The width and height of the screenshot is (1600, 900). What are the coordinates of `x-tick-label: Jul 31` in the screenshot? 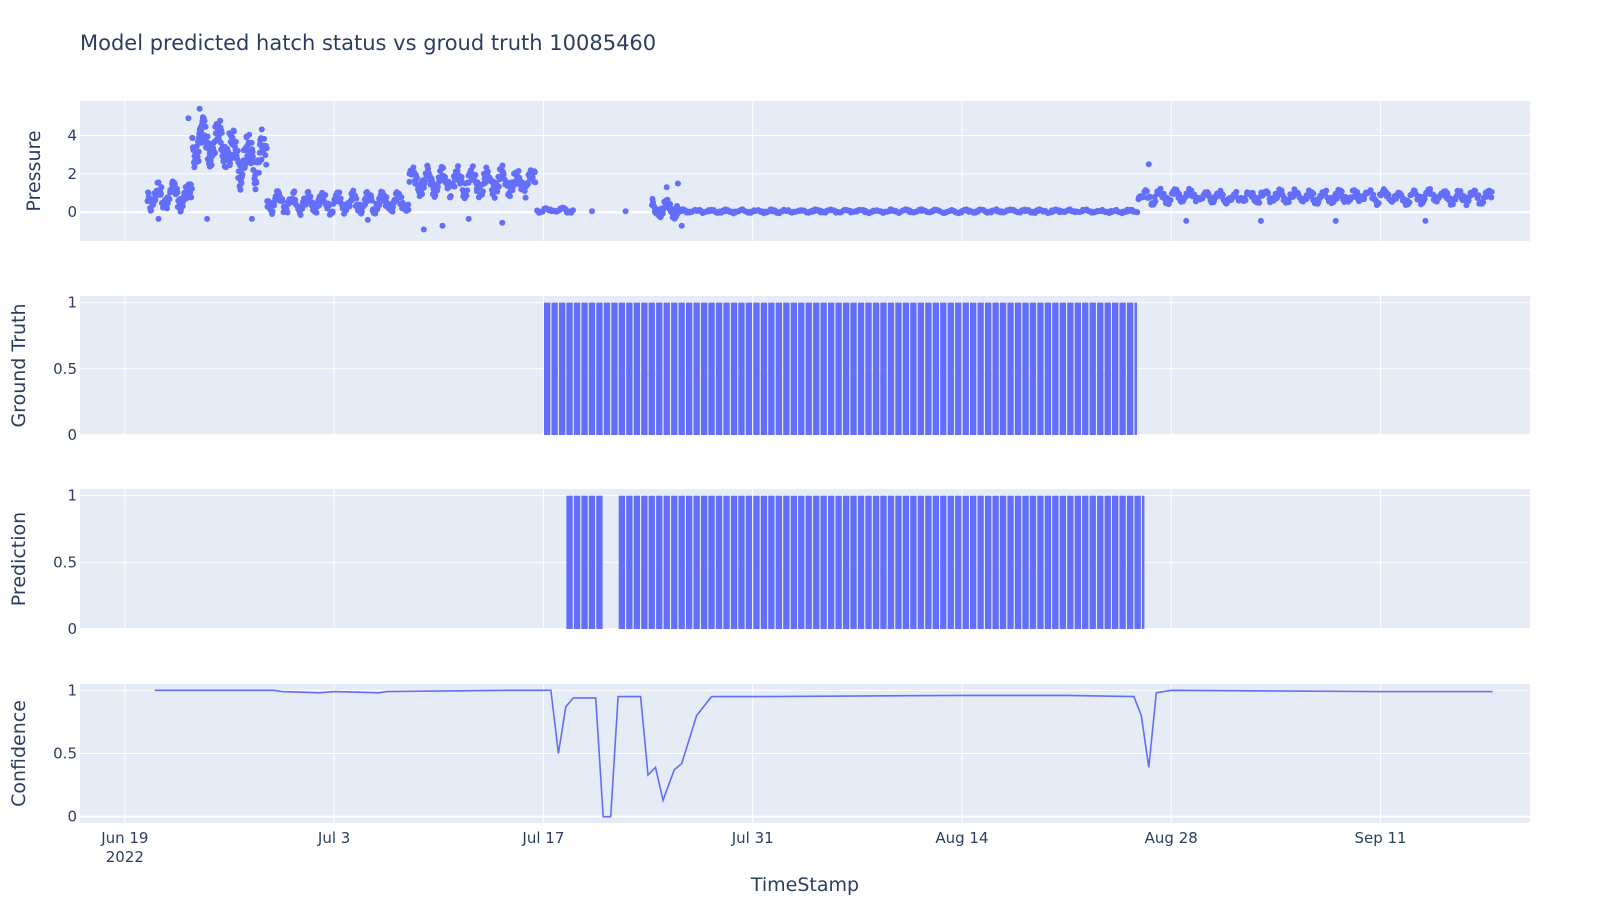 It's located at (752, 838).